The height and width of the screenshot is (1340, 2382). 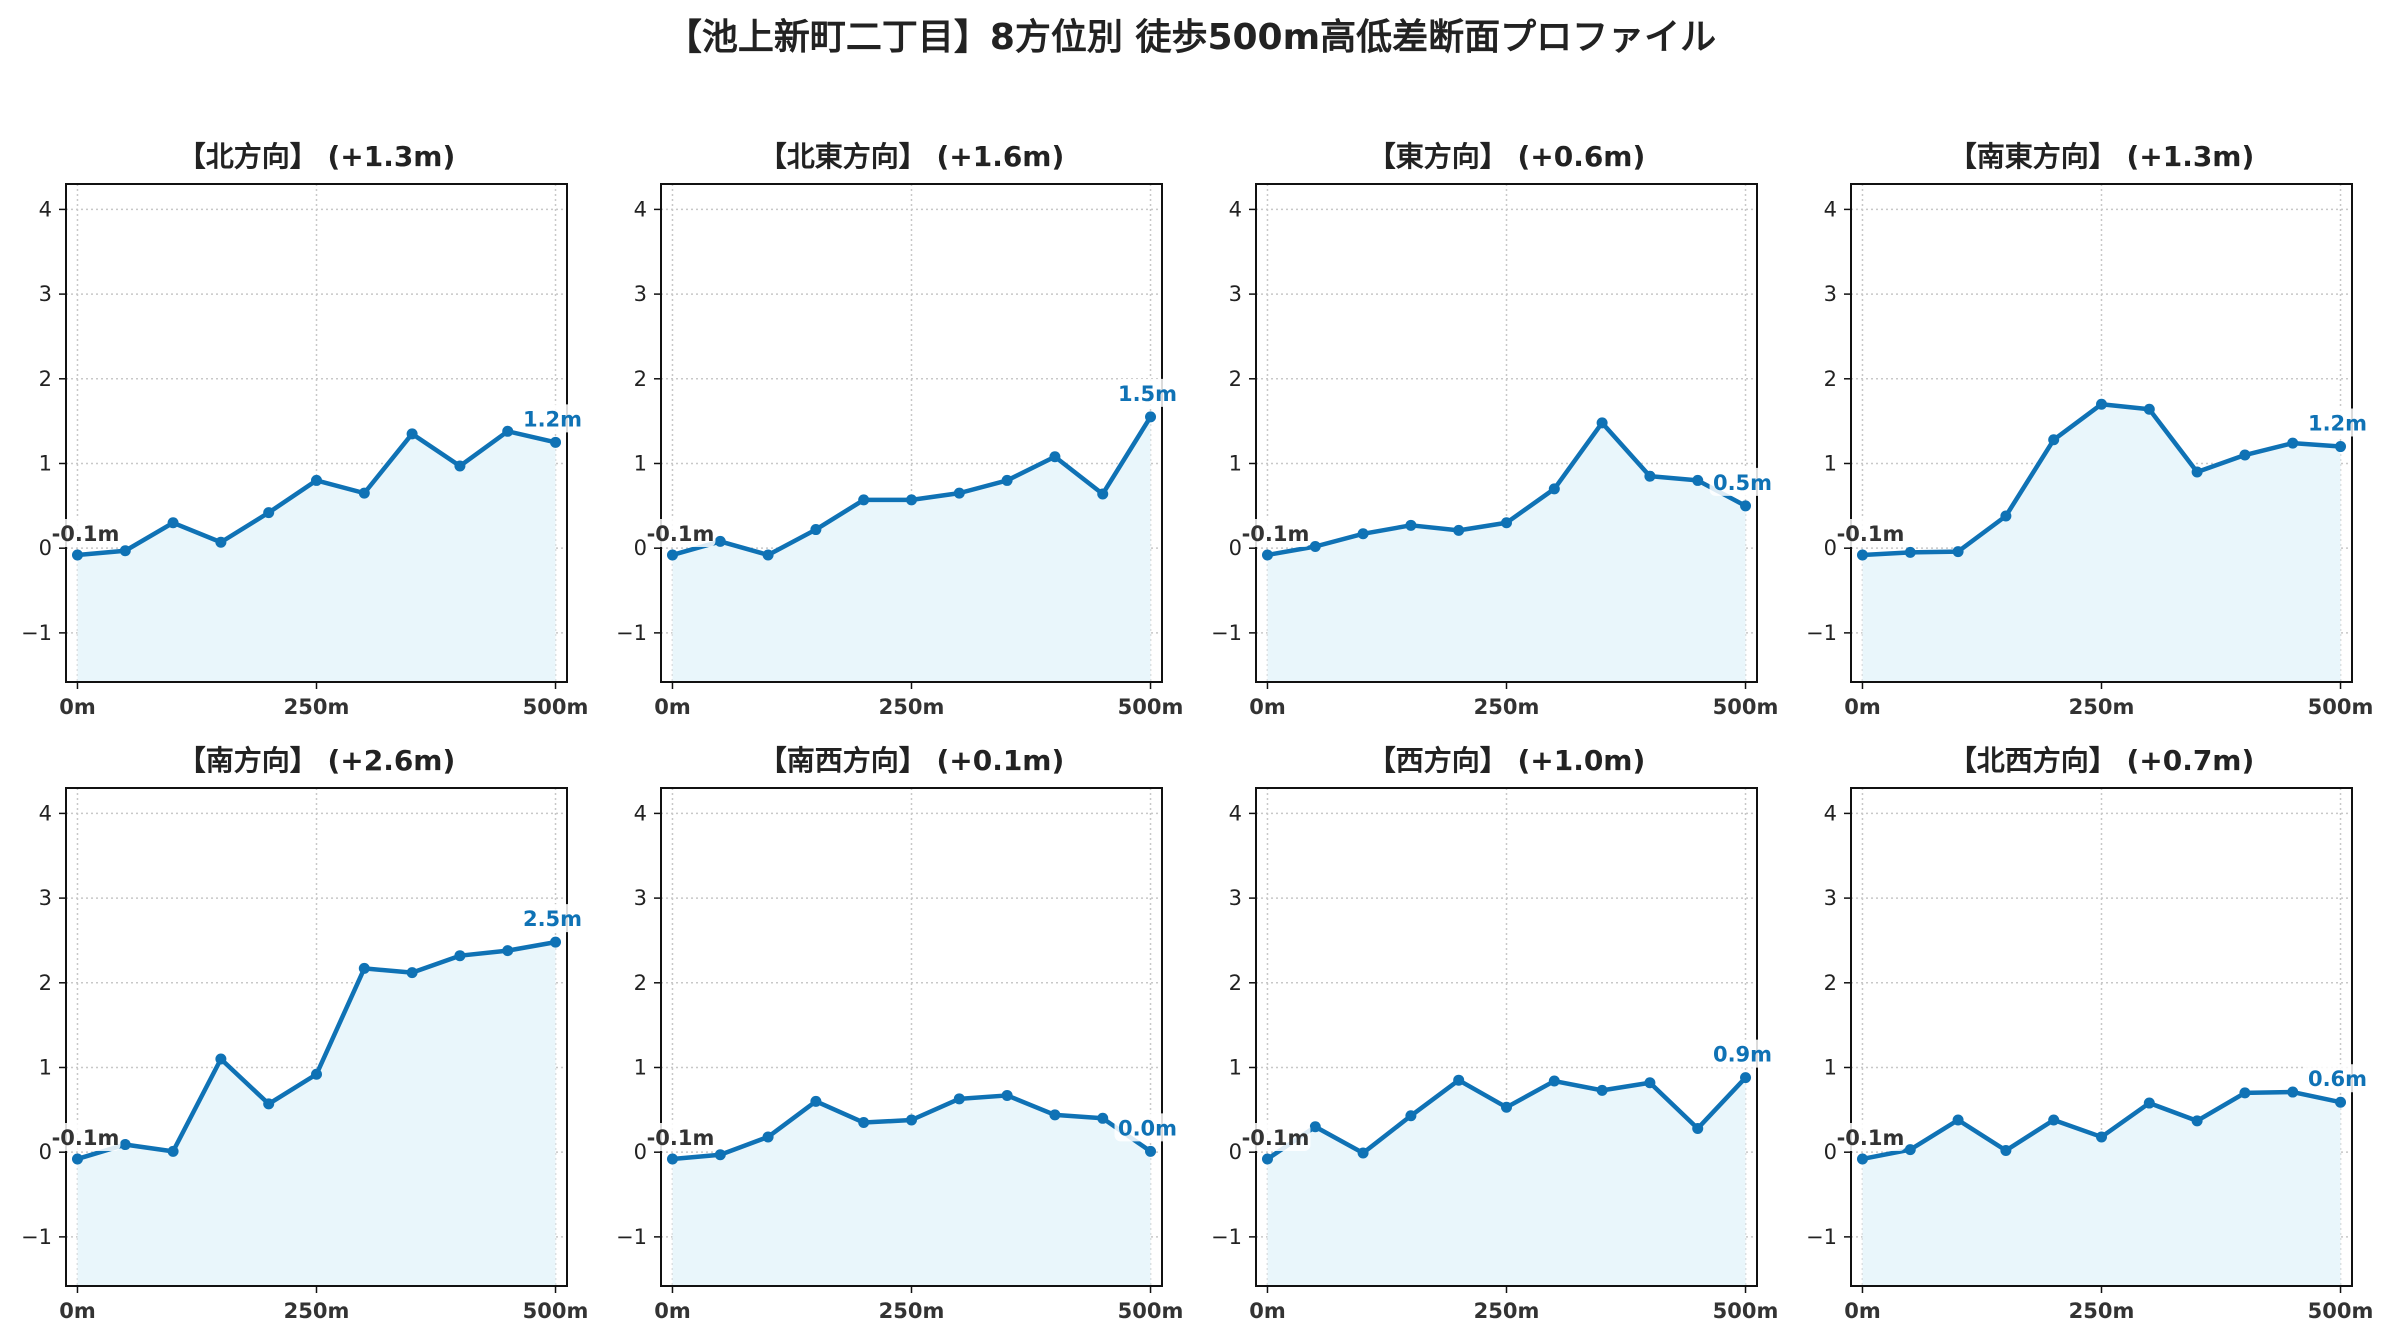 What do you see at coordinates (1507, 156) in the screenshot?
I see `subplot-title: 【東方向】 (+0.6m)` at bounding box center [1507, 156].